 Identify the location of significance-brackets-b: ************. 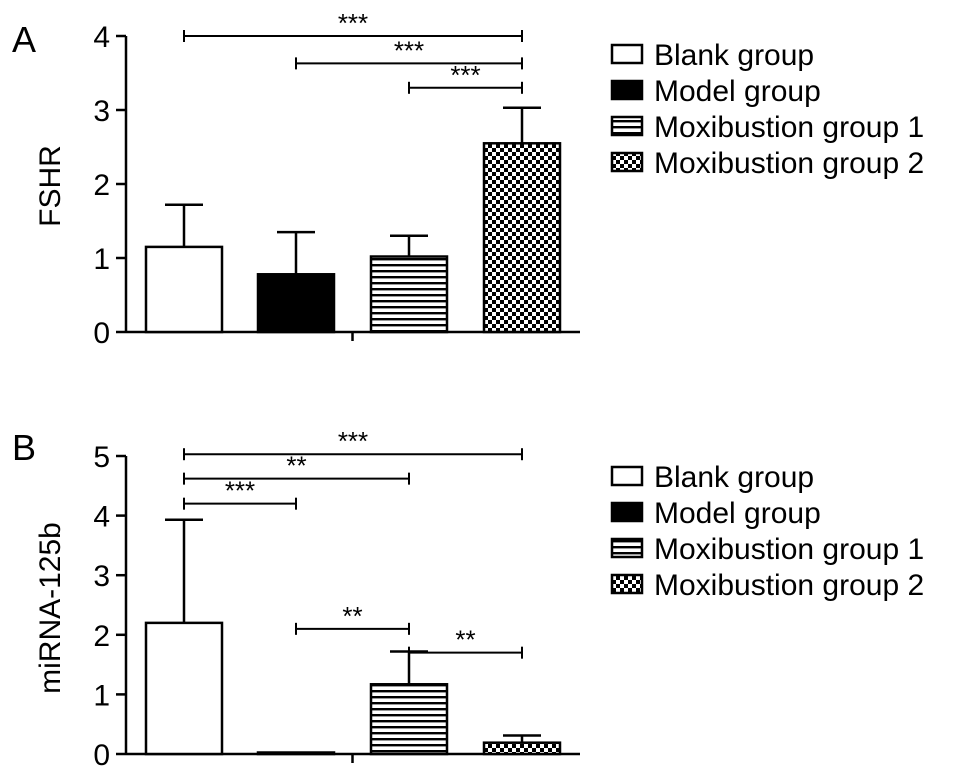
(353, 542).